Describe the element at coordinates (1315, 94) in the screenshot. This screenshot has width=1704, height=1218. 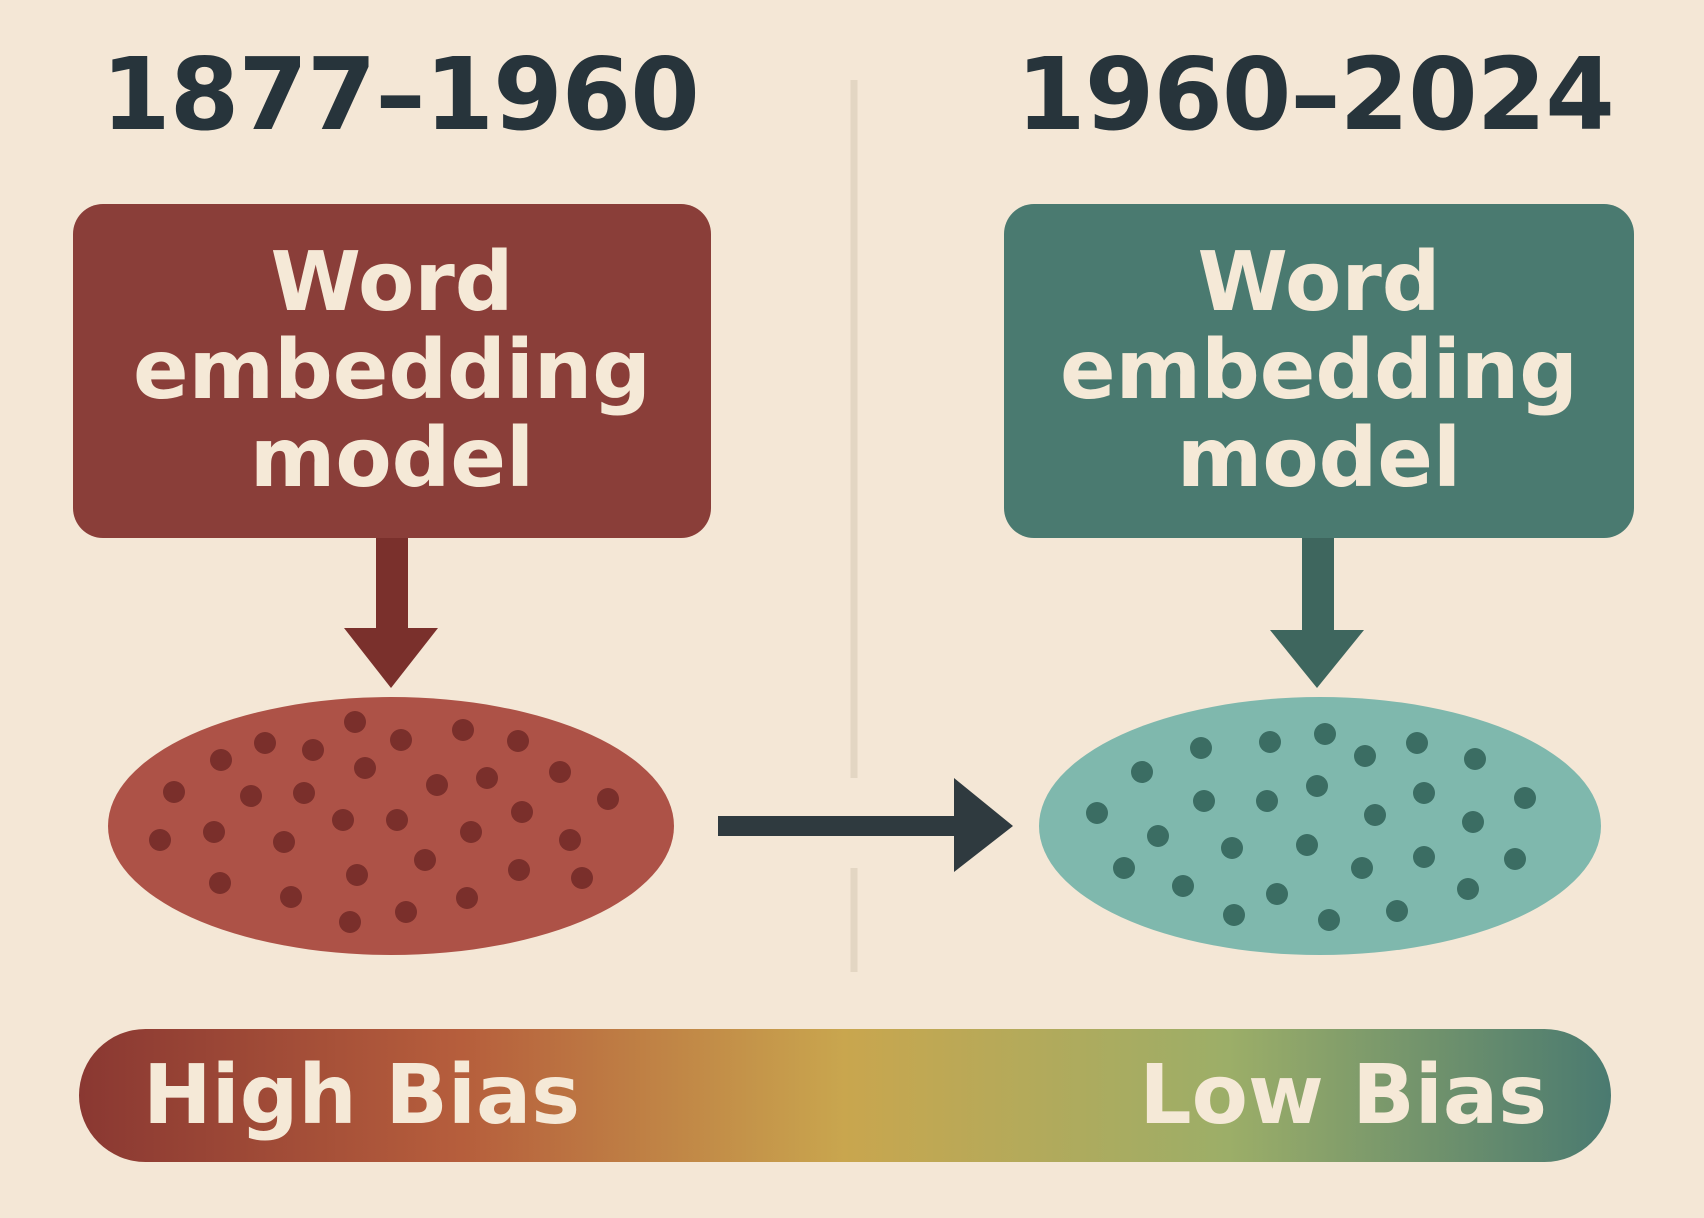
I see `period-title-recent: 1960–2024` at that location.